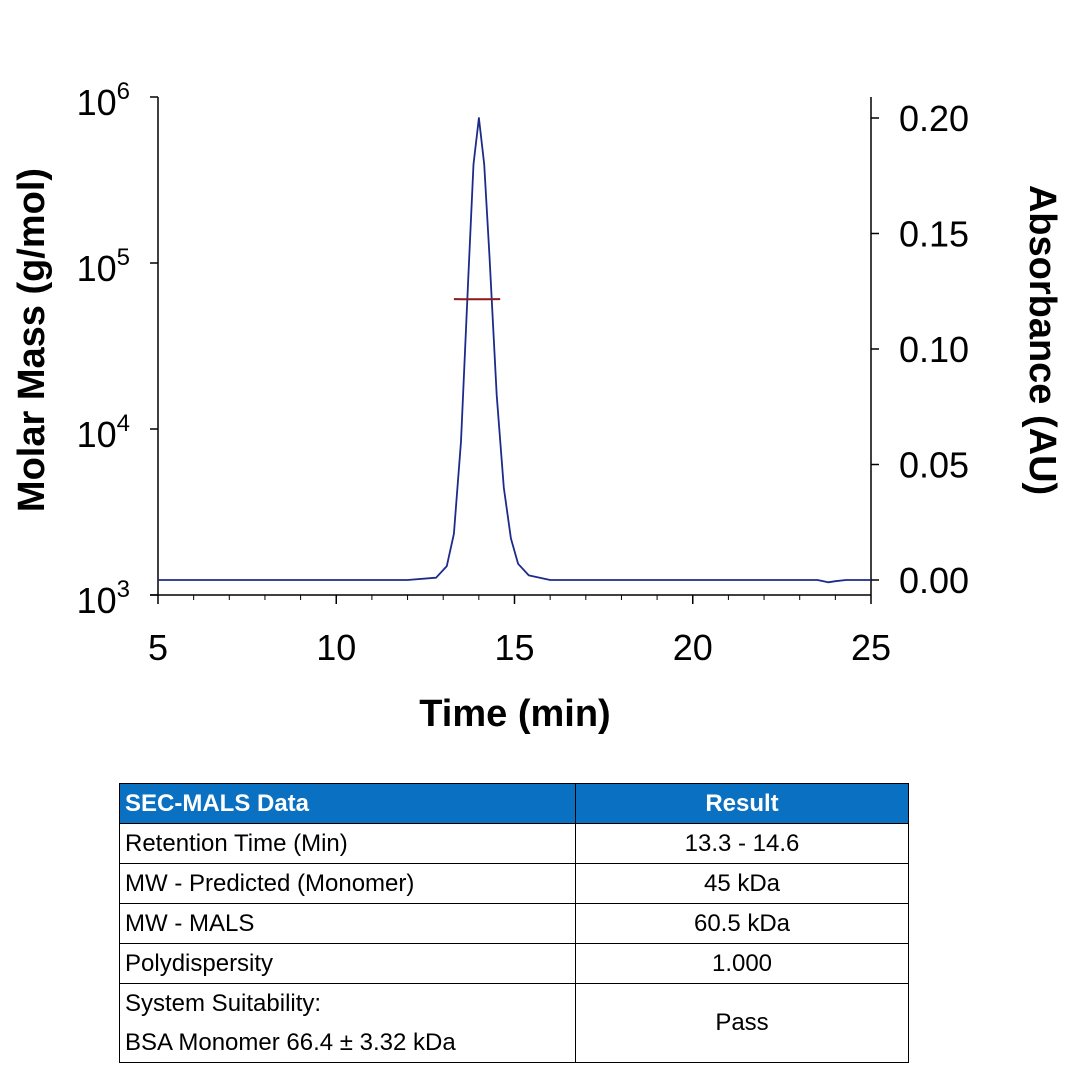 The width and height of the screenshot is (1069, 1071). I want to click on y-right-tick-label: 0.05, so click(934, 465).